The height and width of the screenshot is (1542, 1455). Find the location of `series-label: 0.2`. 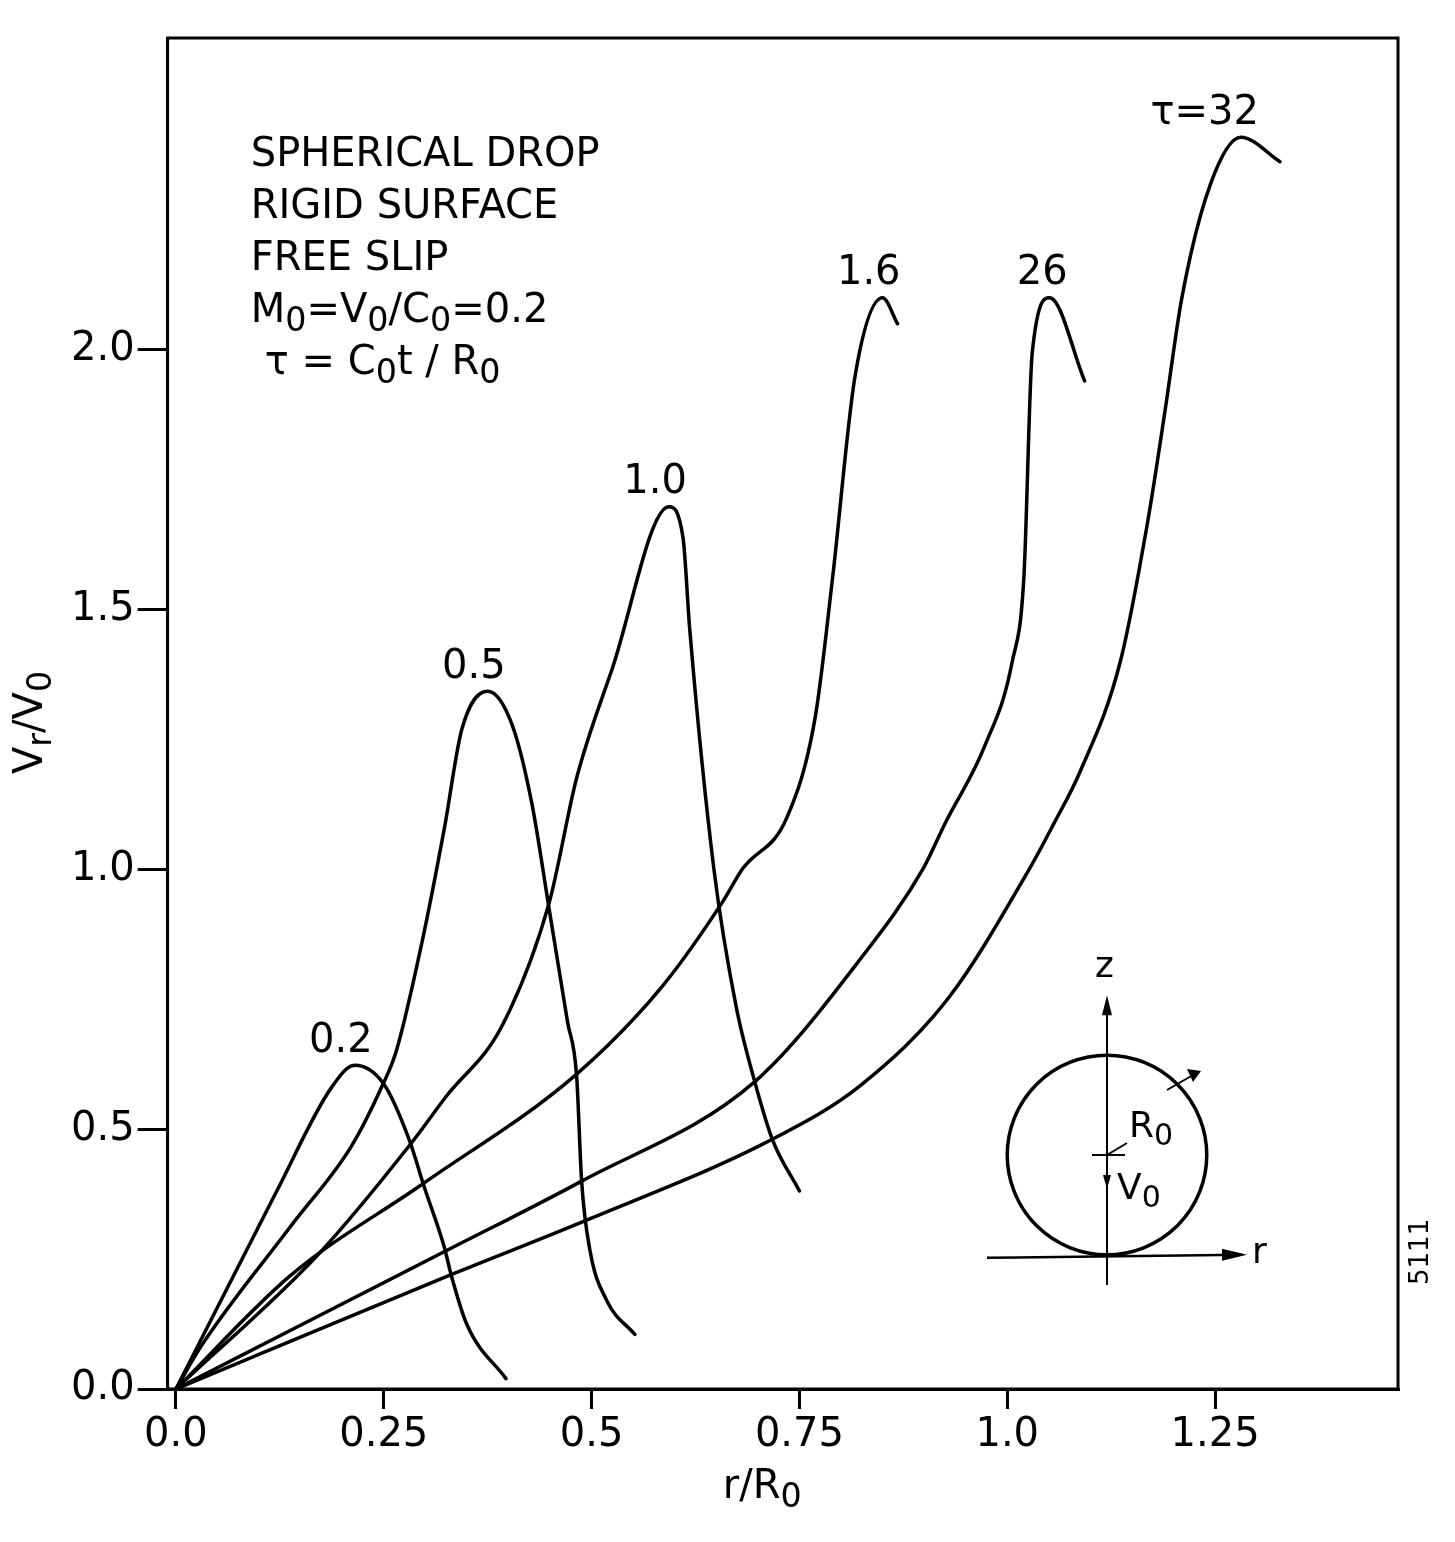

series-label: 0.2 is located at coordinates (341, 1037).